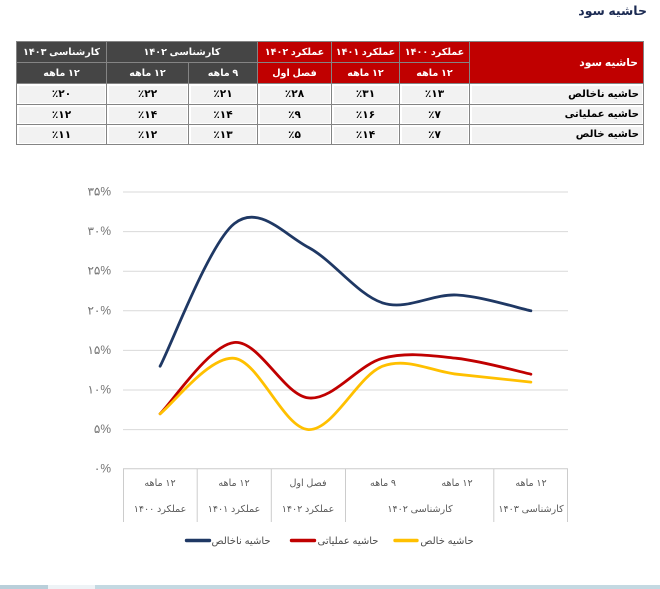 The width and height of the screenshot is (660, 589). I want to click on svg-text: کارشناسی ۱۴۰۳, so click(531, 509).